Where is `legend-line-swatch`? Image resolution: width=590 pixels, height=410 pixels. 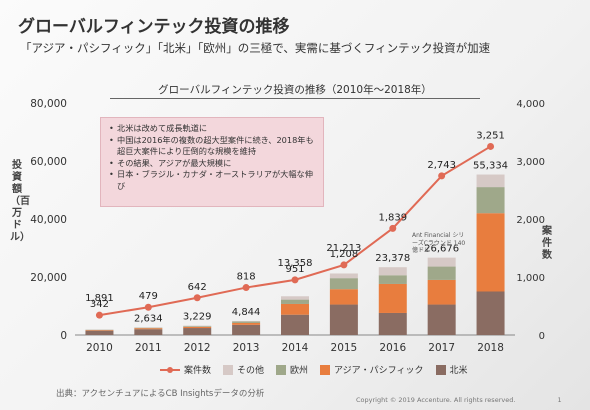 legend-line-swatch is located at coordinates (170, 370).